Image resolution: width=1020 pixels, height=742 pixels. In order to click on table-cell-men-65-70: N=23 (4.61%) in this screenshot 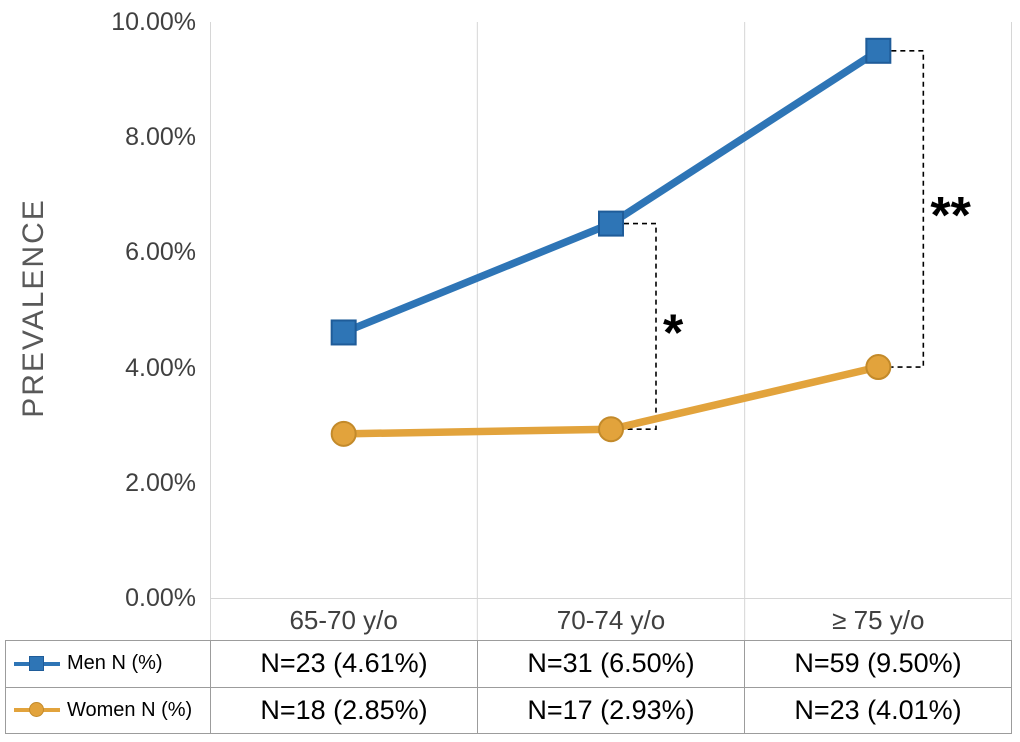, I will do `click(344, 664)`.